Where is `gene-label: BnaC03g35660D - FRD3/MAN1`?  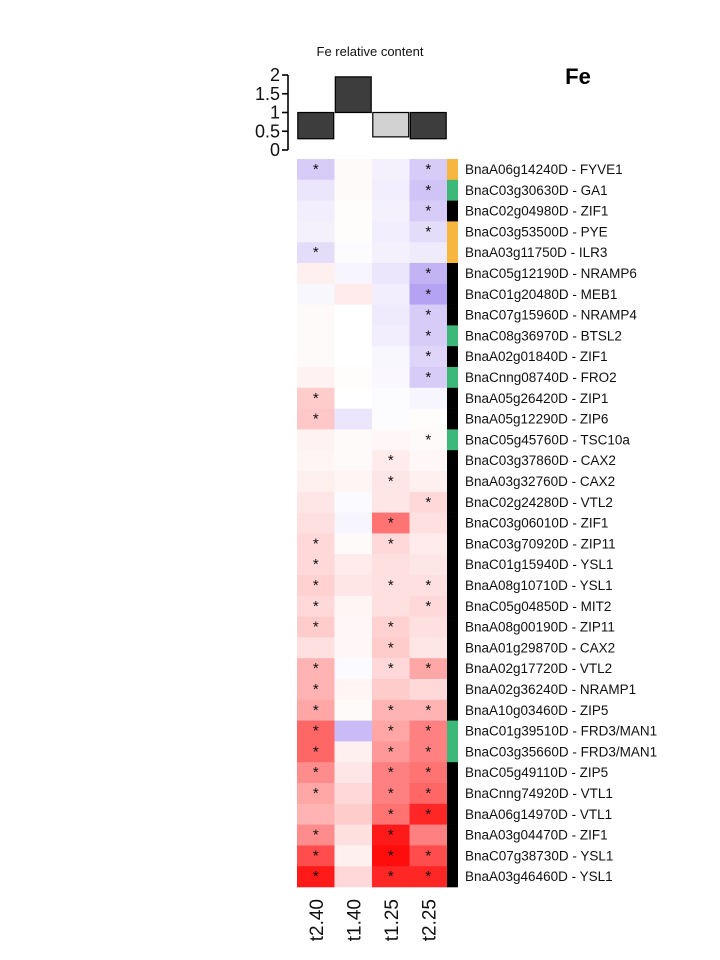
gene-label: BnaC03g35660D - FRD3/MAN1 is located at coordinates (561, 751).